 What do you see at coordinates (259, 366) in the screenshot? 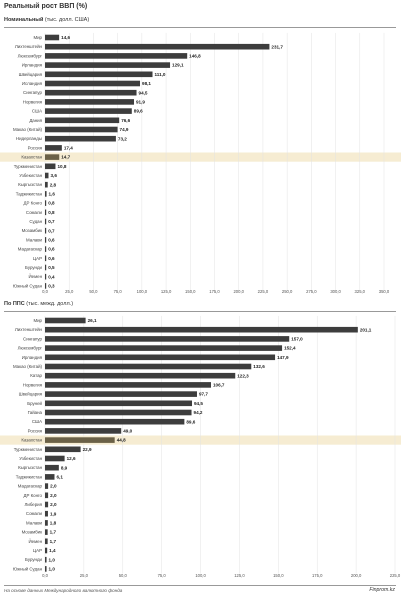
I see `data-label-ppp: 132,6` at bounding box center [259, 366].